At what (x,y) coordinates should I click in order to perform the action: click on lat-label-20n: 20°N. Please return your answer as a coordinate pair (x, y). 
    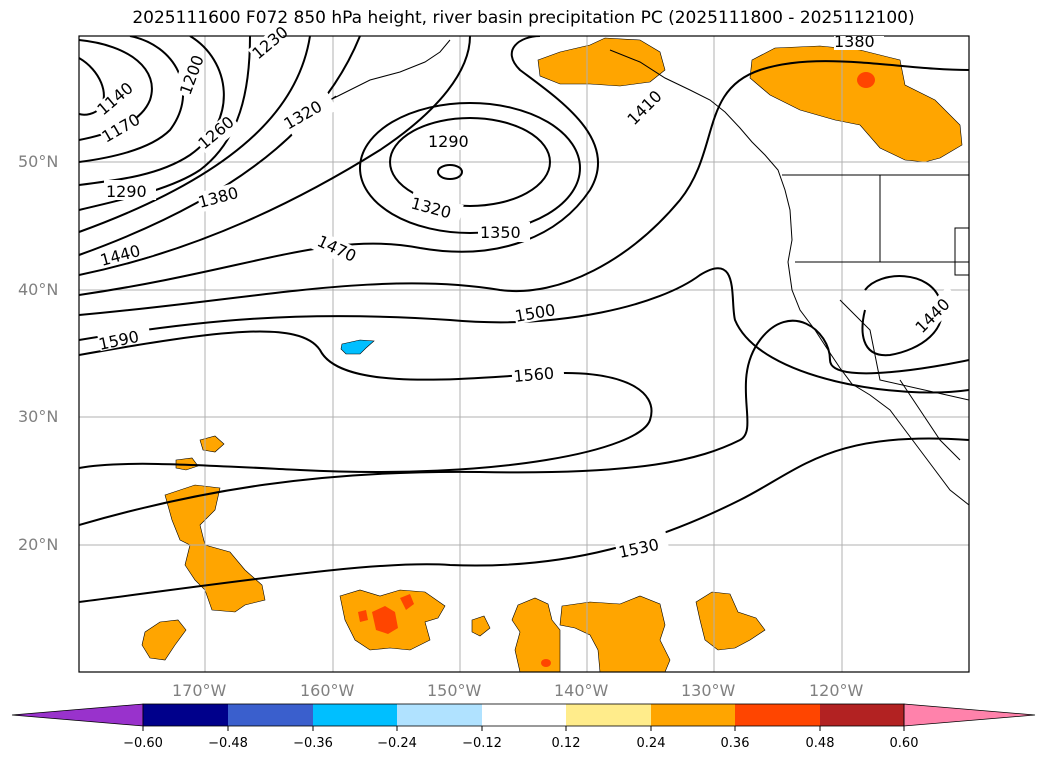
    Looking at the image, I should click on (38, 544).